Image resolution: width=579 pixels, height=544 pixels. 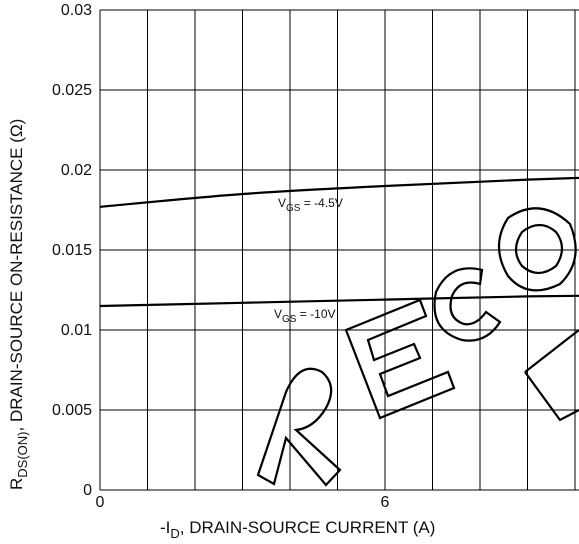 I want to click on watermark-letter-r, so click(x=299, y=427).